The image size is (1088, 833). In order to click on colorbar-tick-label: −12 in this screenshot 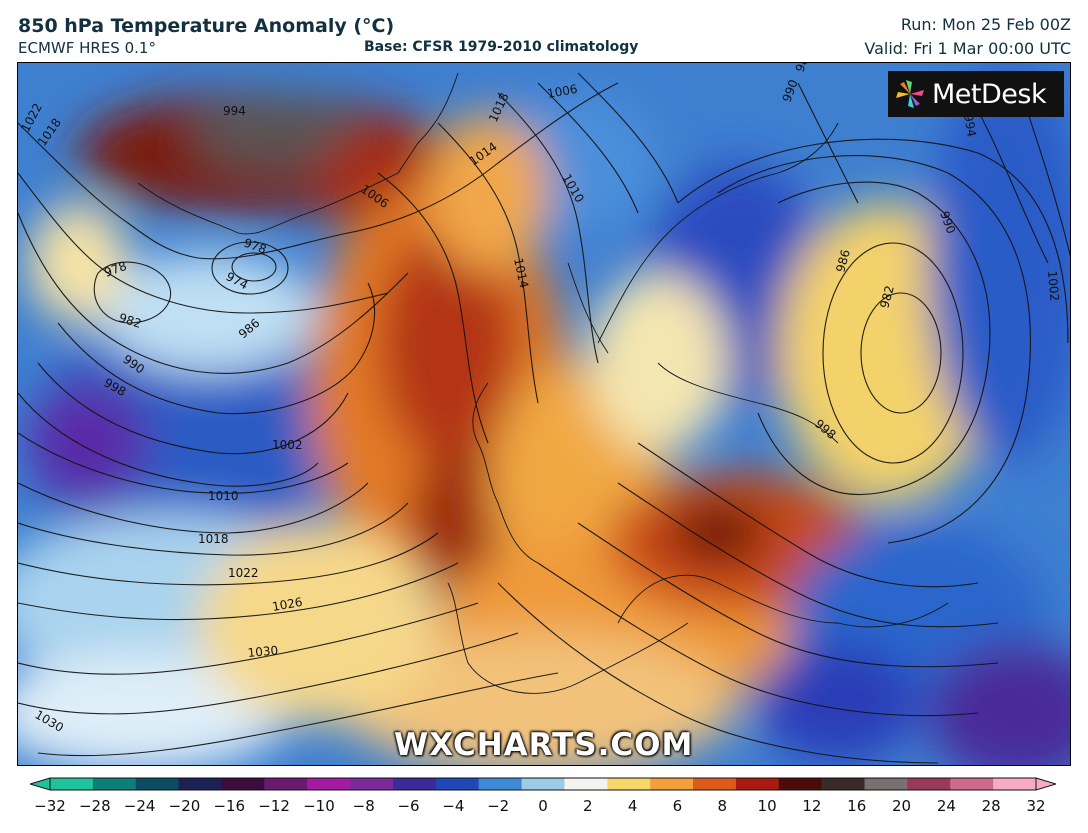, I will do `click(274, 806)`.